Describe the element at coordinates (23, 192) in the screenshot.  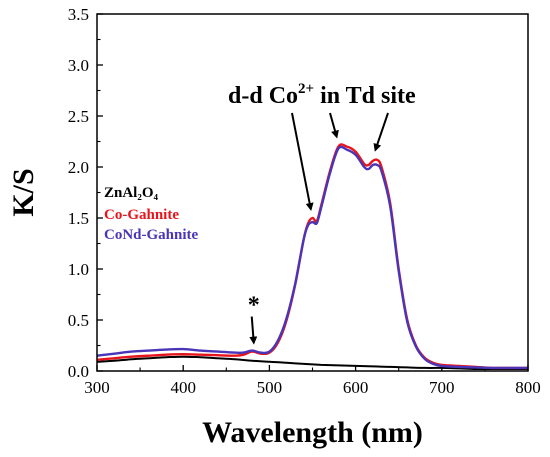
I see `y-axis-title: K/S` at that location.